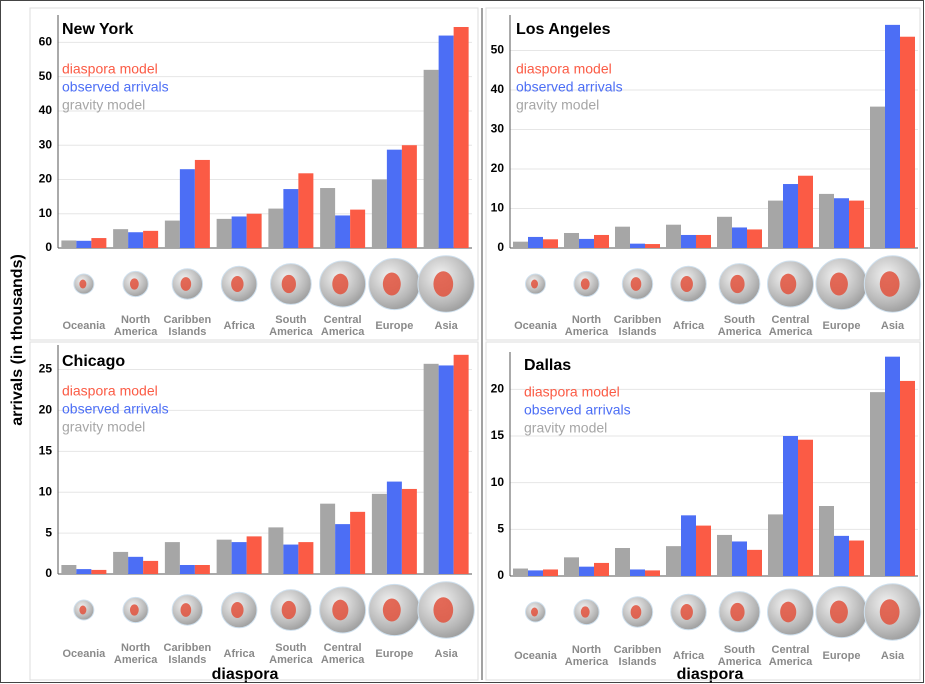  Describe the element at coordinates (547, 365) in the screenshot. I see `panel-title: Dallas` at that location.